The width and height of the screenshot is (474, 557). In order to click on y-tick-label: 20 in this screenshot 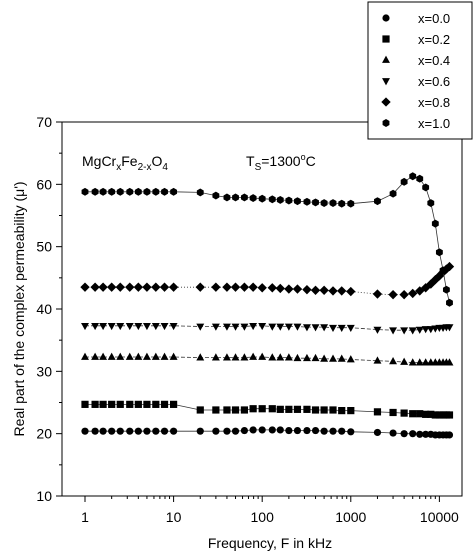, I will do `click(44, 434)`.